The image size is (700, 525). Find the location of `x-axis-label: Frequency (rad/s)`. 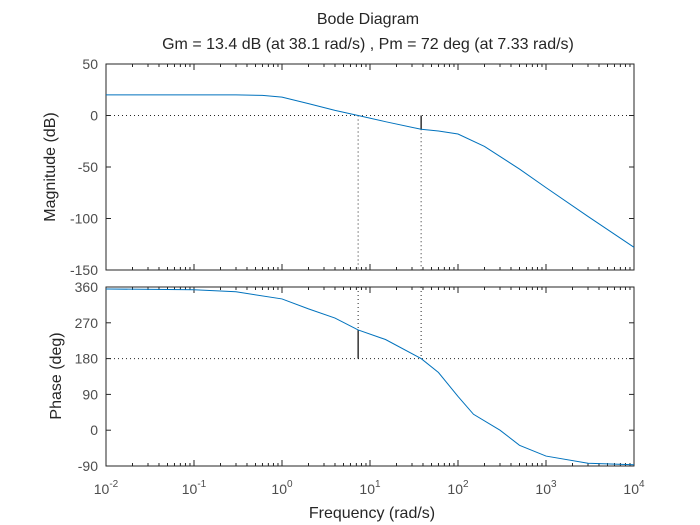

x-axis-label: Frequency (rad/s) is located at coordinates (372, 513).